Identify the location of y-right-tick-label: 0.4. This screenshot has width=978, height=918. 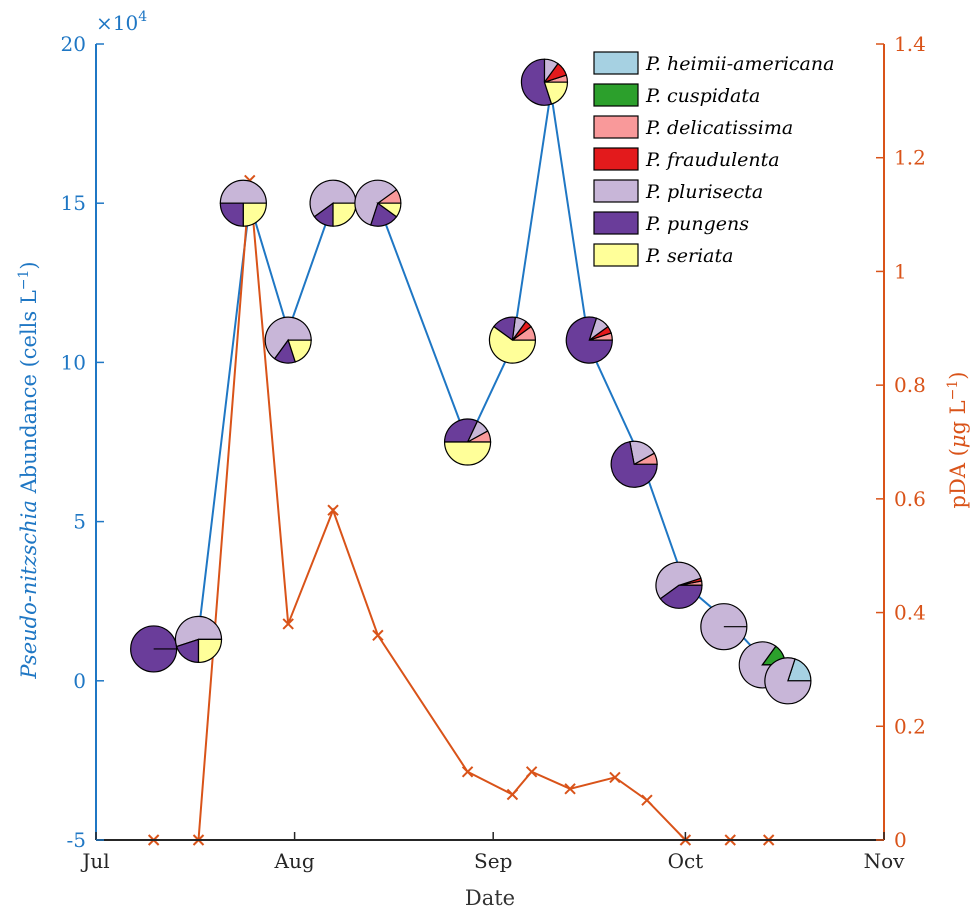
(910, 613).